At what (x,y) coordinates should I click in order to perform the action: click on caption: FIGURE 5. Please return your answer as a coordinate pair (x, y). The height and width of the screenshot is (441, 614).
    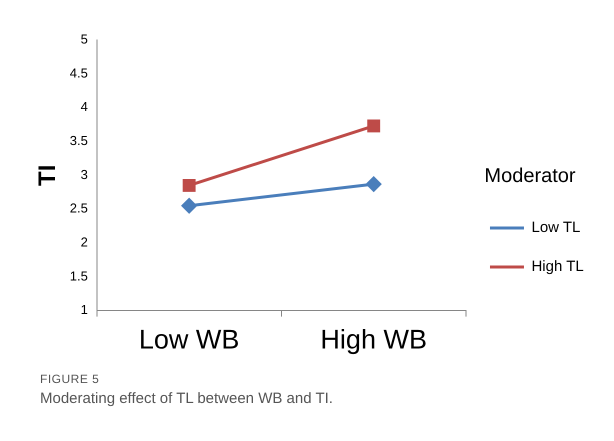
    Looking at the image, I should click on (70, 379).